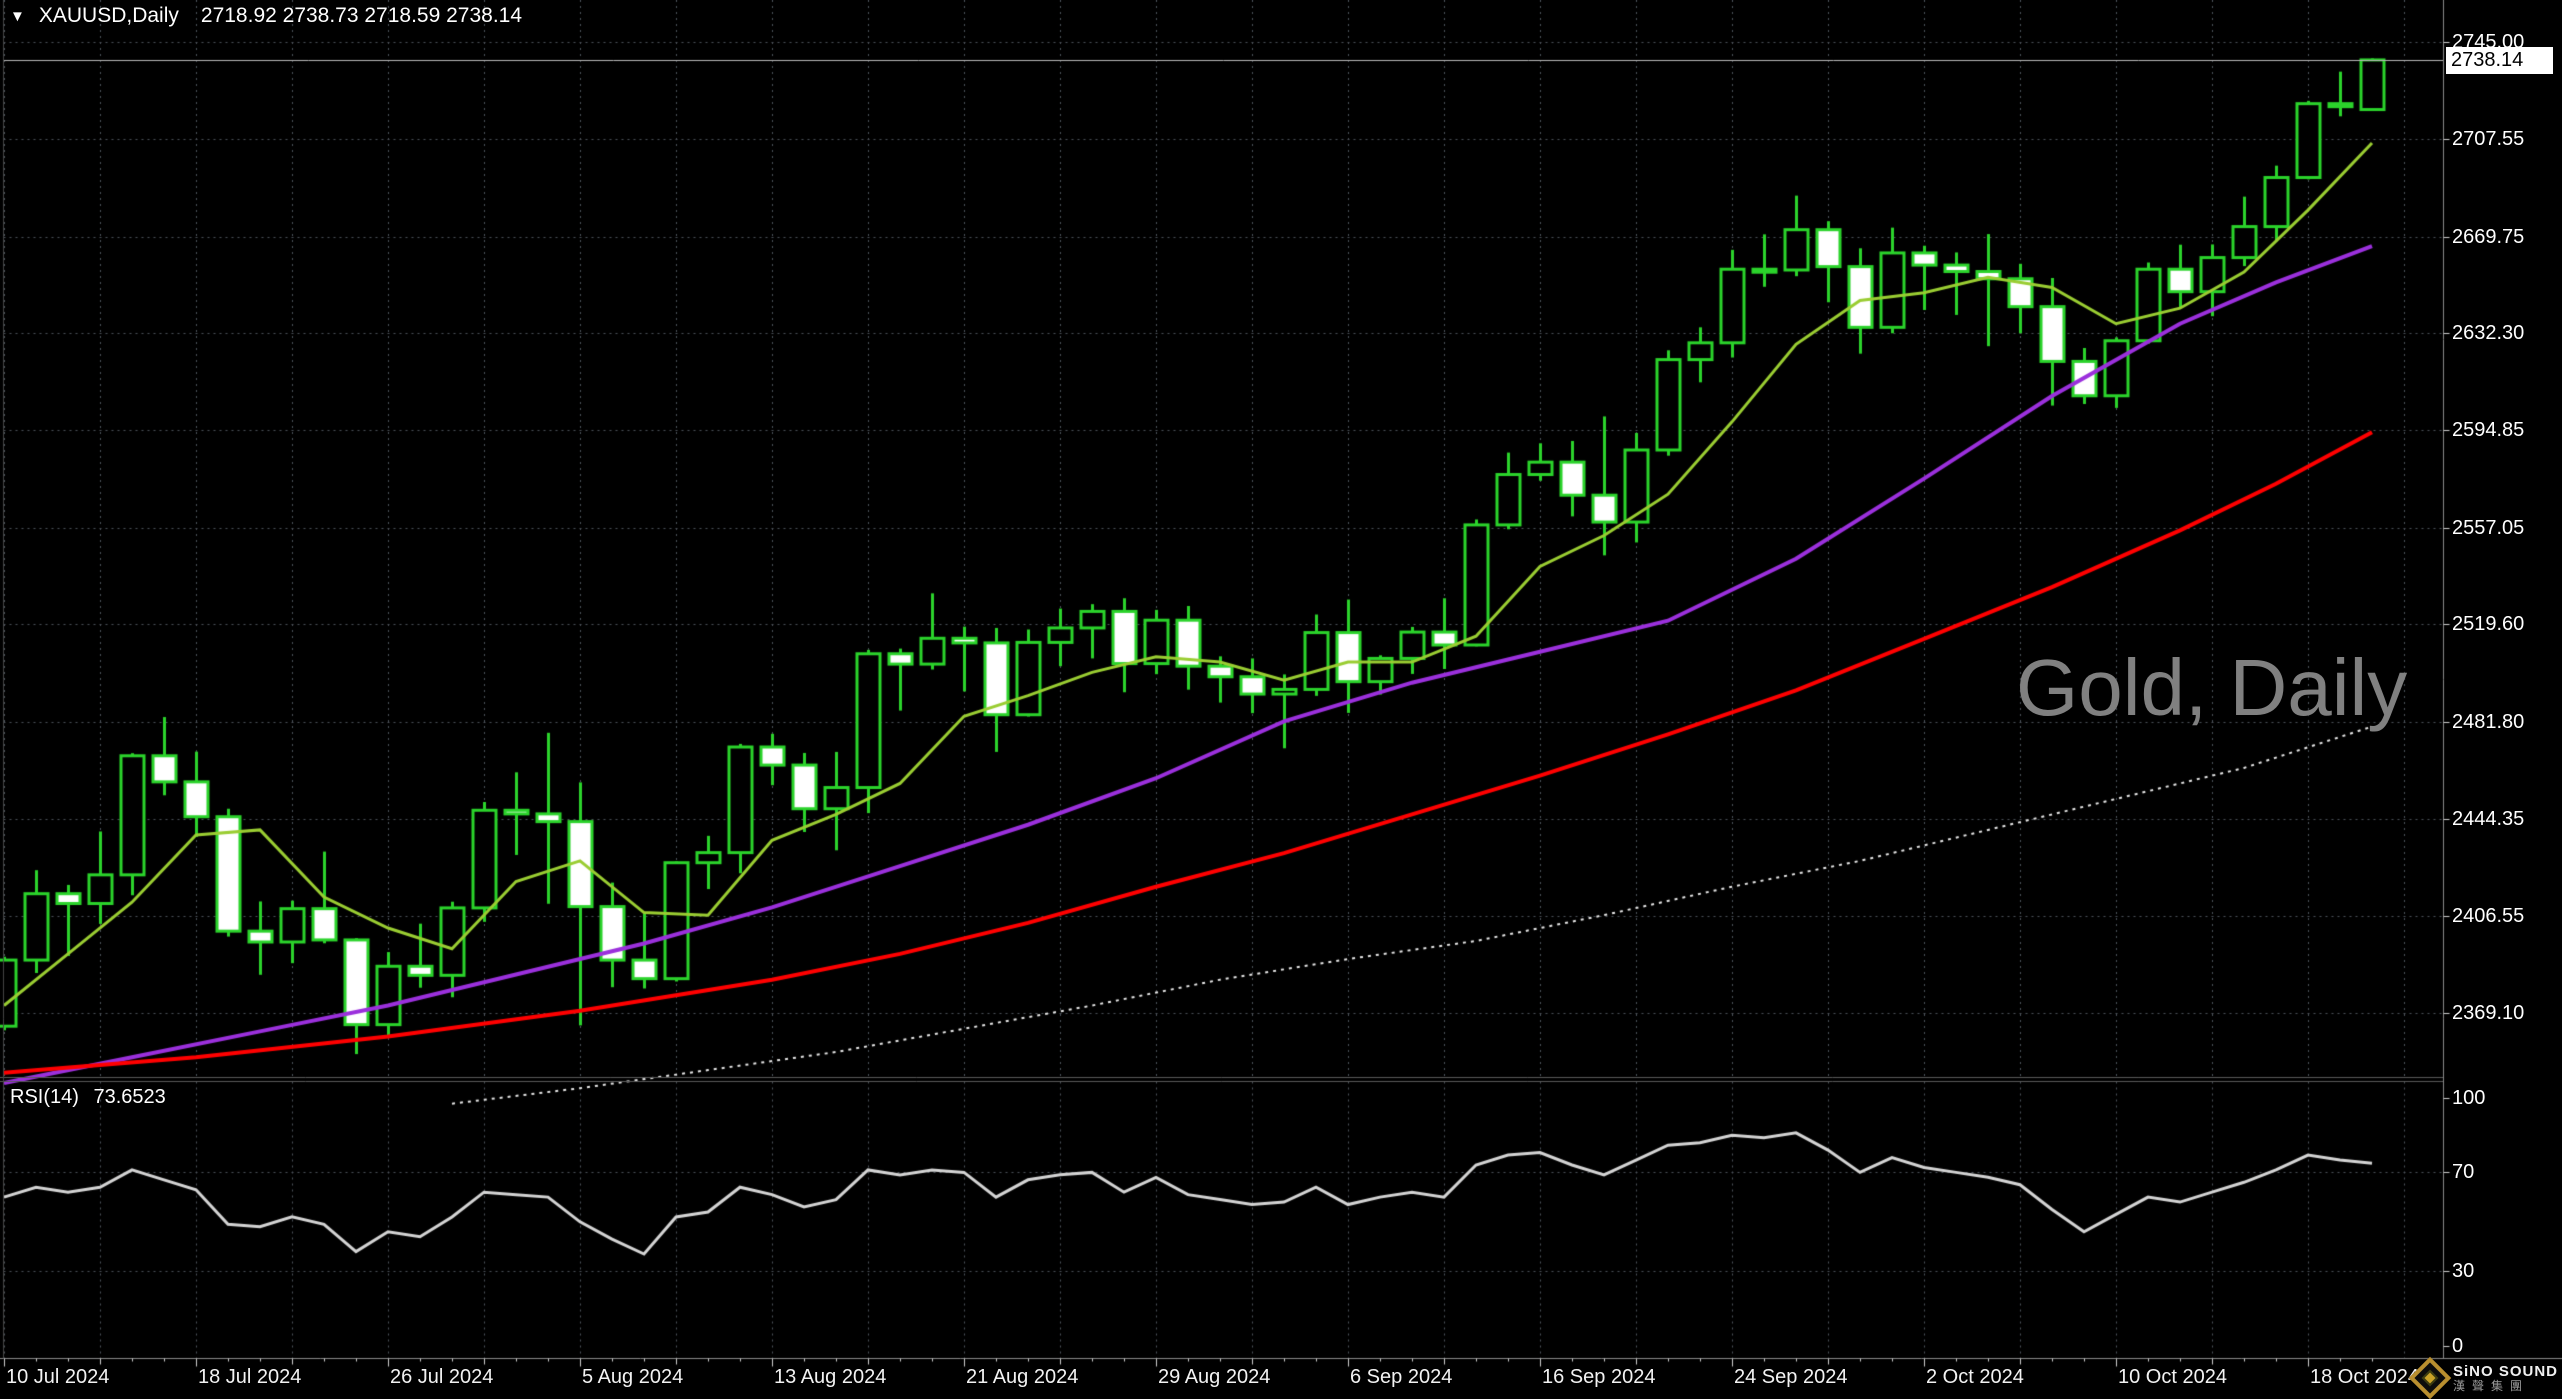 This screenshot has width=2562, height=1399. I want to click on date-axis-label: 16 Sep 2024, so click(1599, 1377).